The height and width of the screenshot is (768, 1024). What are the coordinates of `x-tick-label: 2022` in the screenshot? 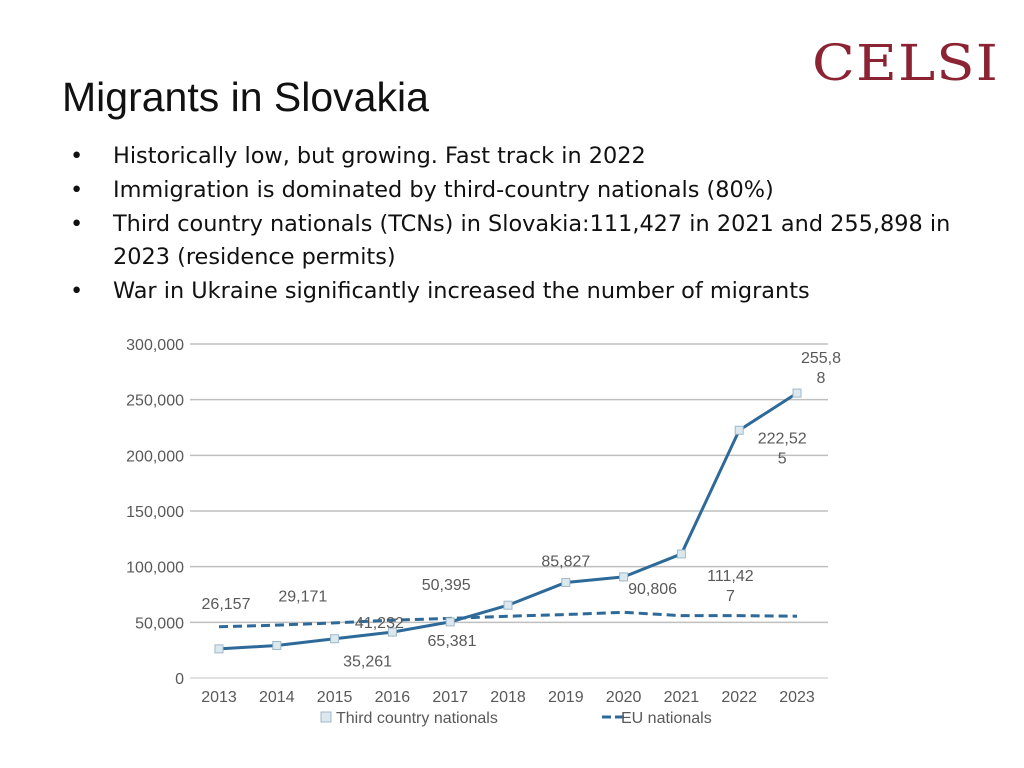 It's located at (739, 697).